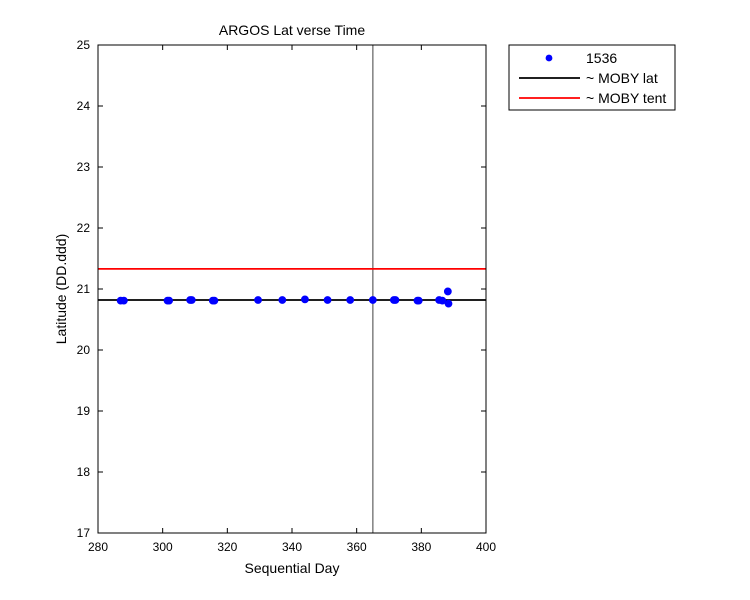  Describe the element at coordinates (601, 58) in the screenshot. I see `legend-label: 1536` at that location.